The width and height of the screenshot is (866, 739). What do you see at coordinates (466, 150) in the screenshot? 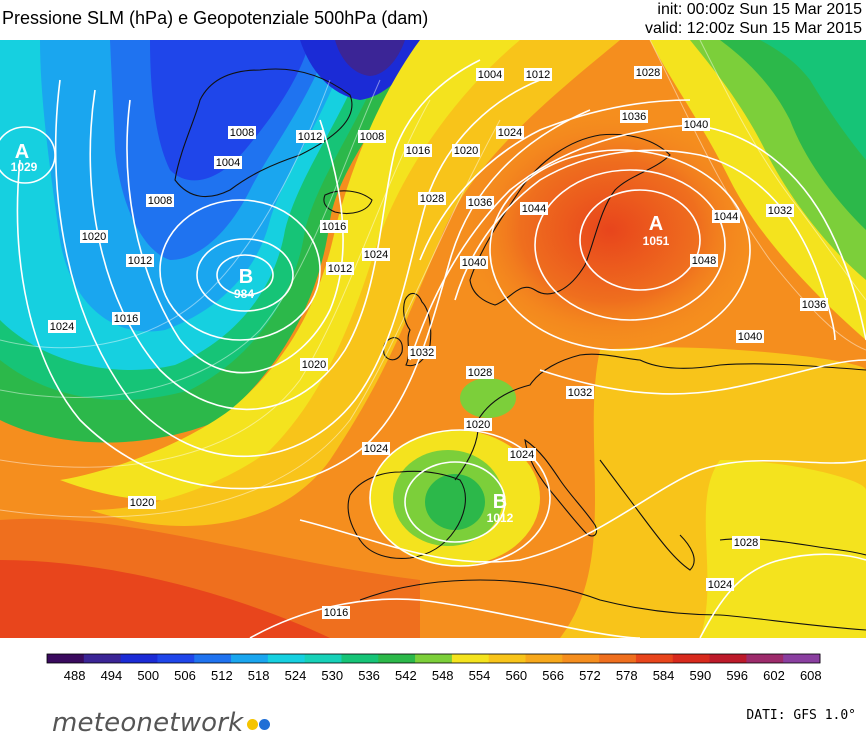
I see `isobar-label-1020-north: 1020` at bounding box center [466, 150].